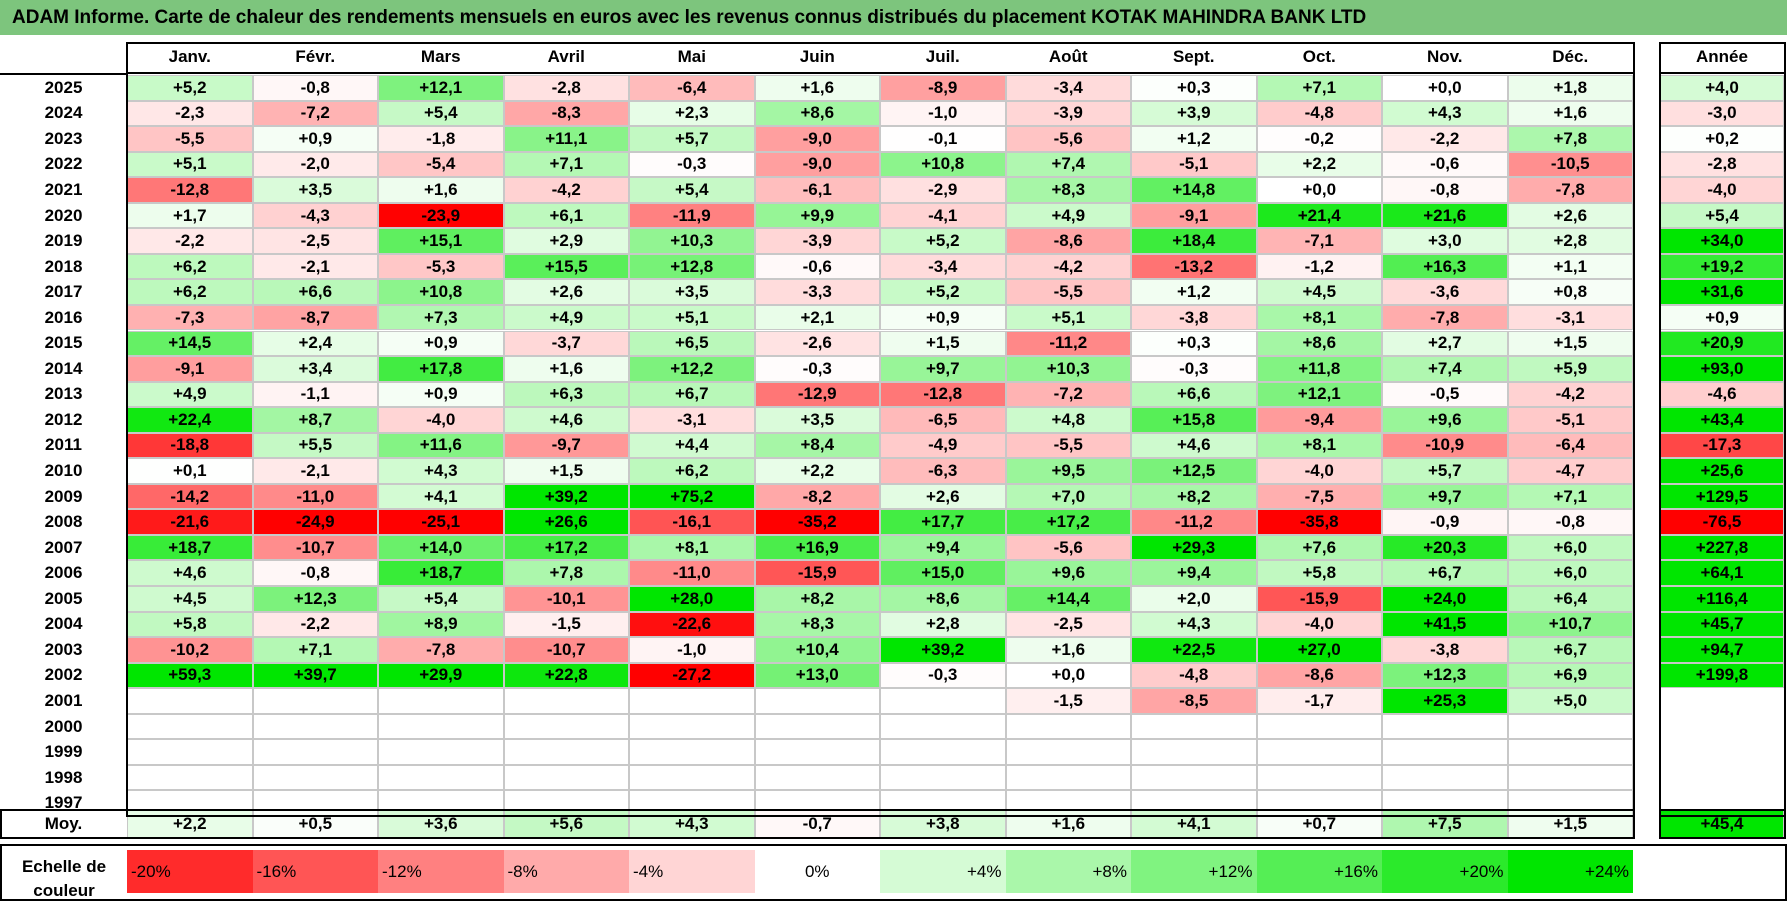 The width and height of the screenshot is (1787, 912). What do you see at coordinates (1068, 599) in the screenshot?
I see `heatmap-cell: +14,4` at bounding box center [1068, 599].